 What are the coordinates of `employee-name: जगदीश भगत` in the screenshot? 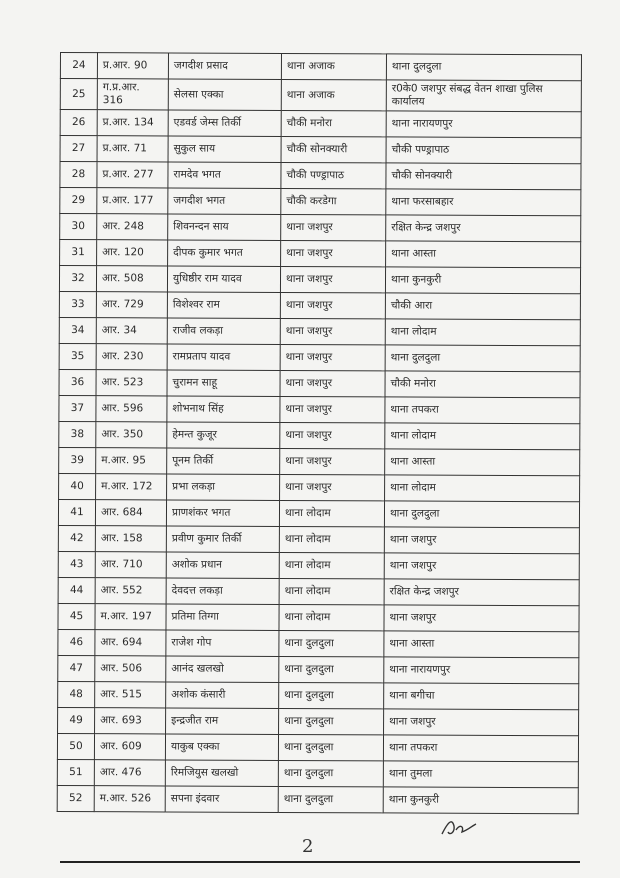 It's located at (224, 201).